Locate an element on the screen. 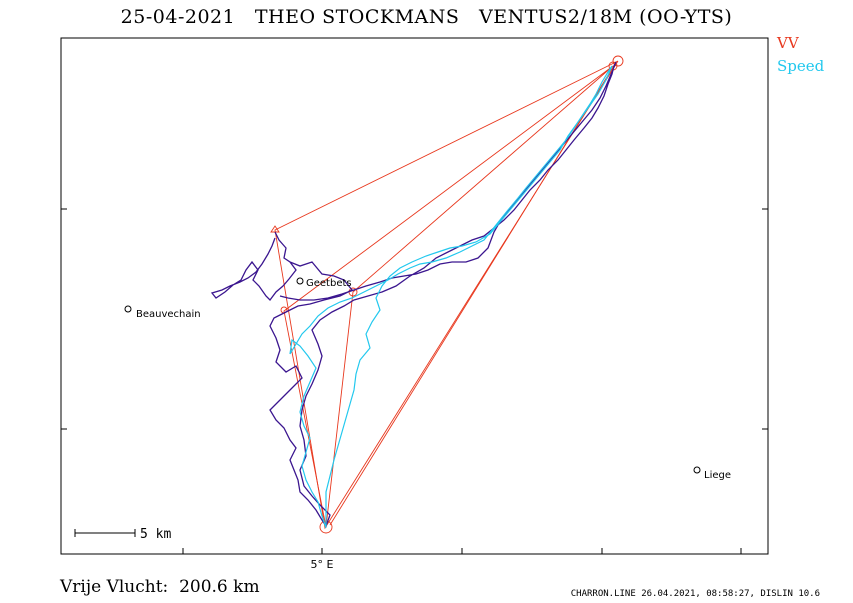  free-flight-distance: Vrije Vlucht: 200.6 km is located at coordinates (160, 587).